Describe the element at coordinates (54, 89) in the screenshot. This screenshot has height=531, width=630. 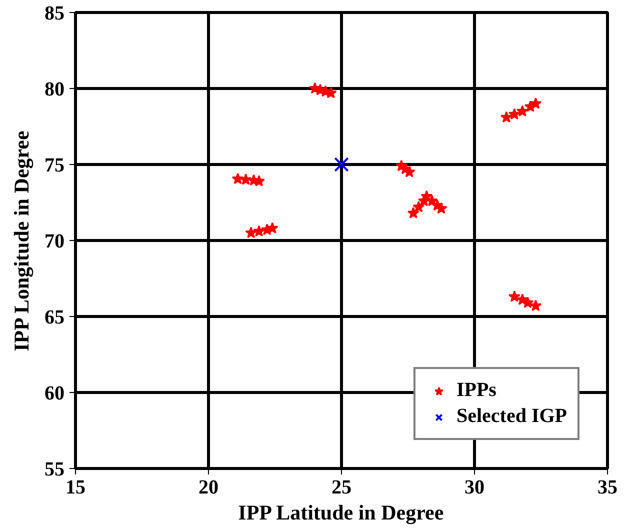
I see `y-tick-label: 80` at that location.